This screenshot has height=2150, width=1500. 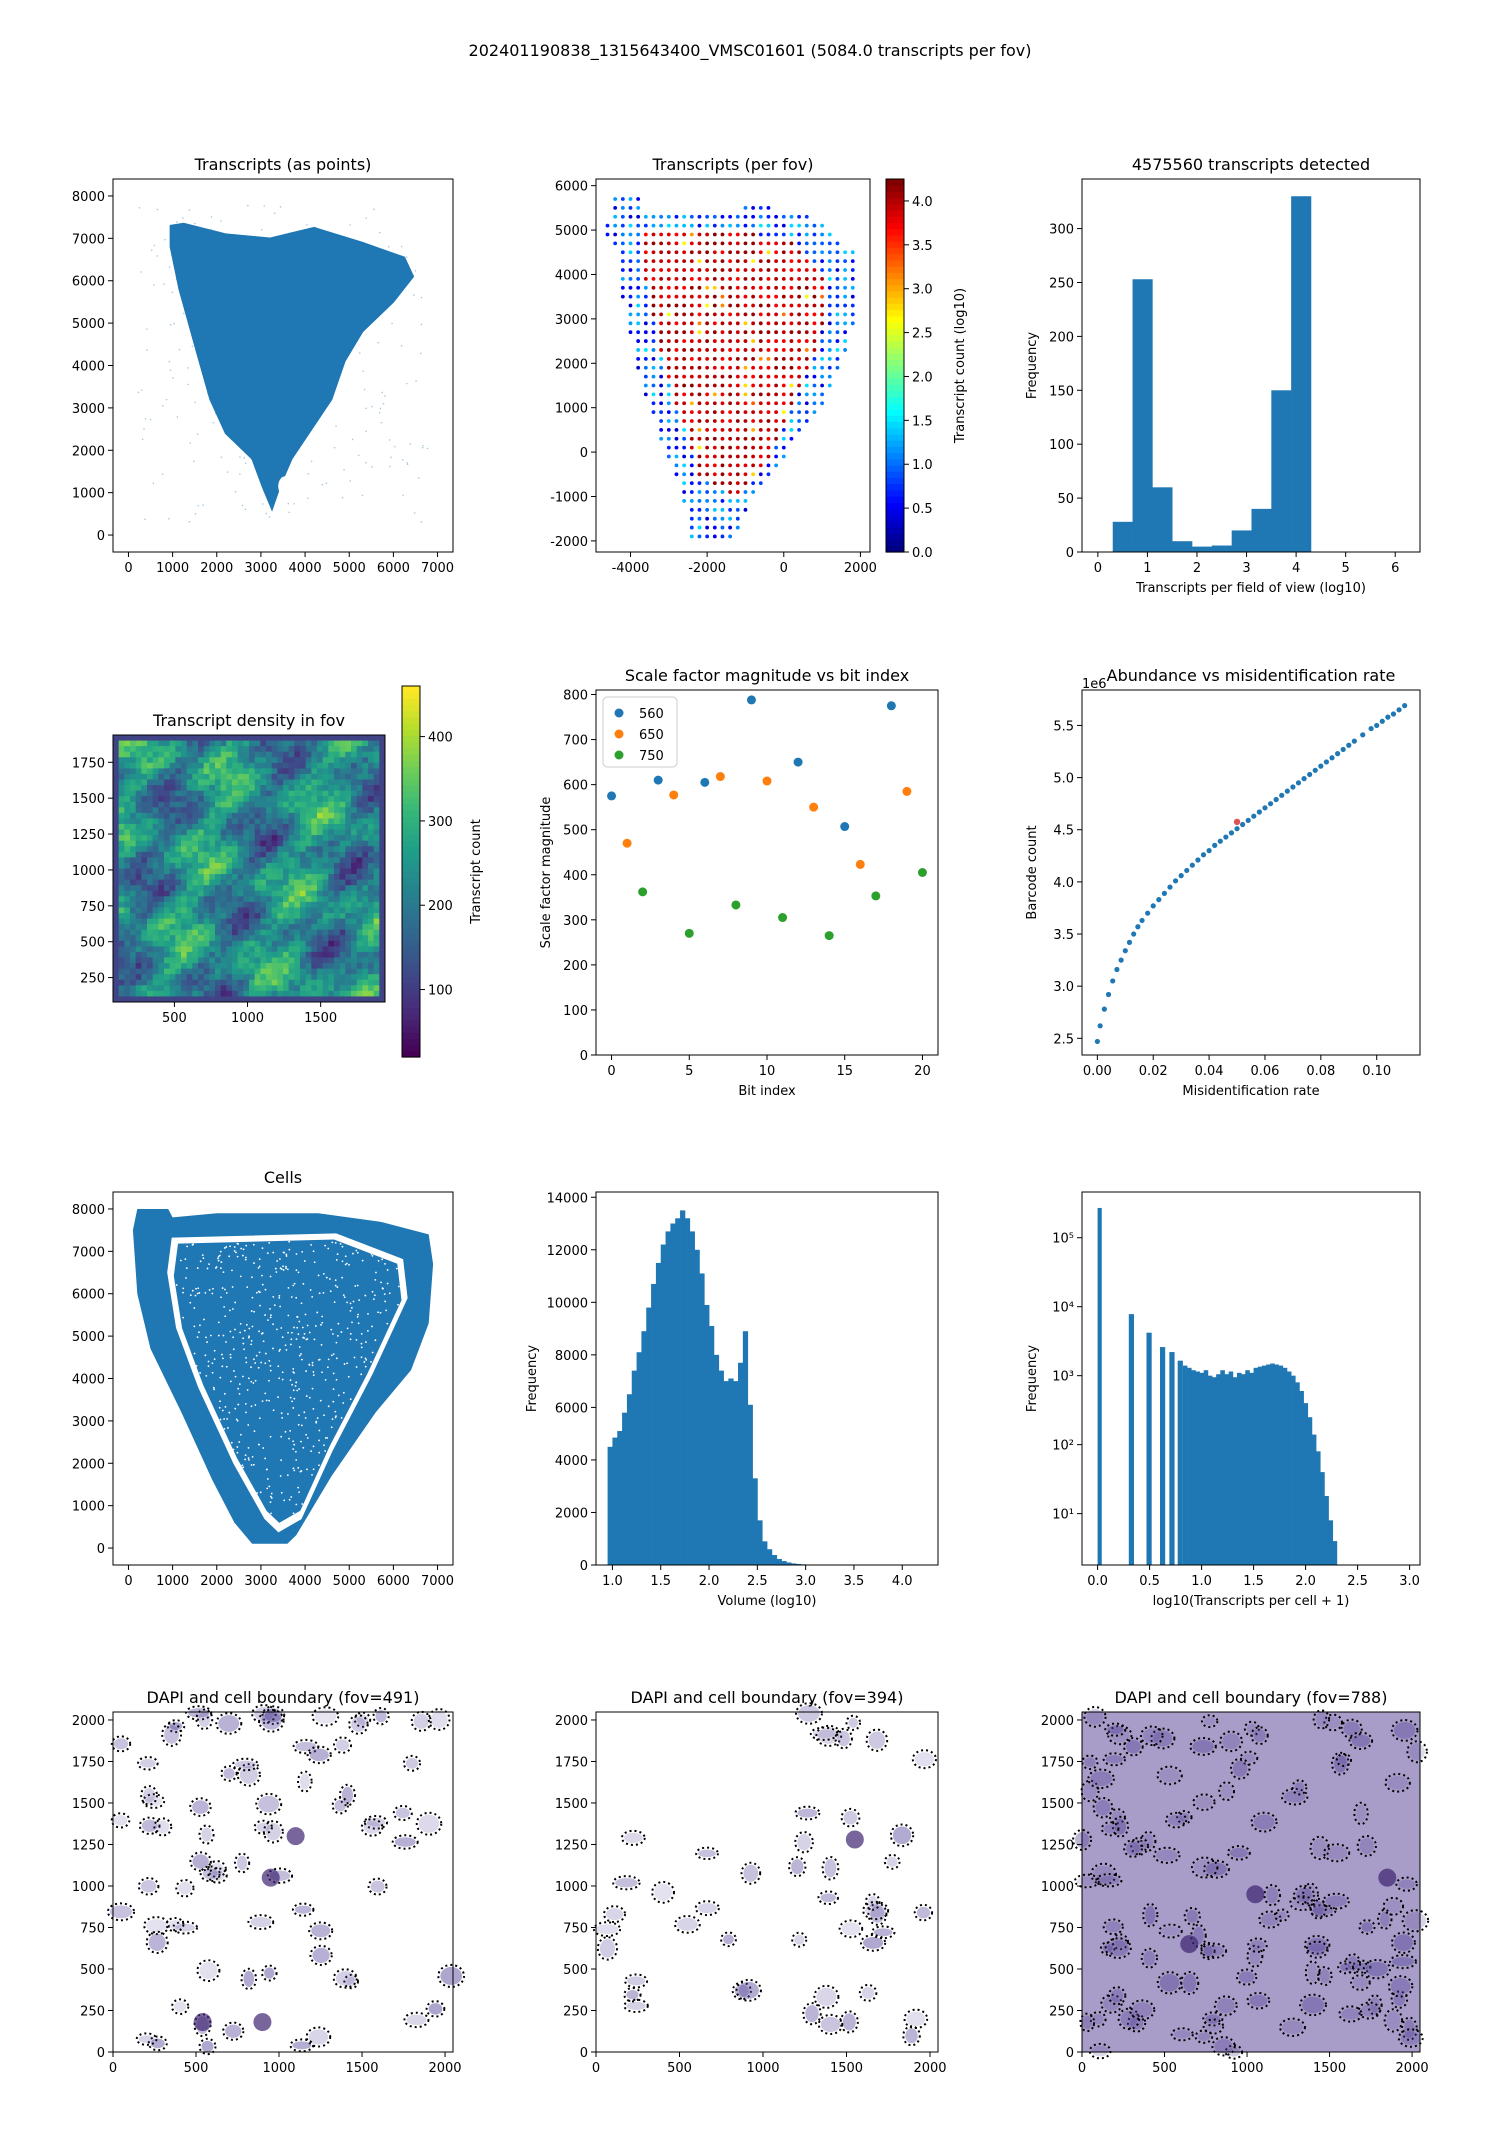 I want to click on y-tick-label: 300, so click(x=1061, y=230).